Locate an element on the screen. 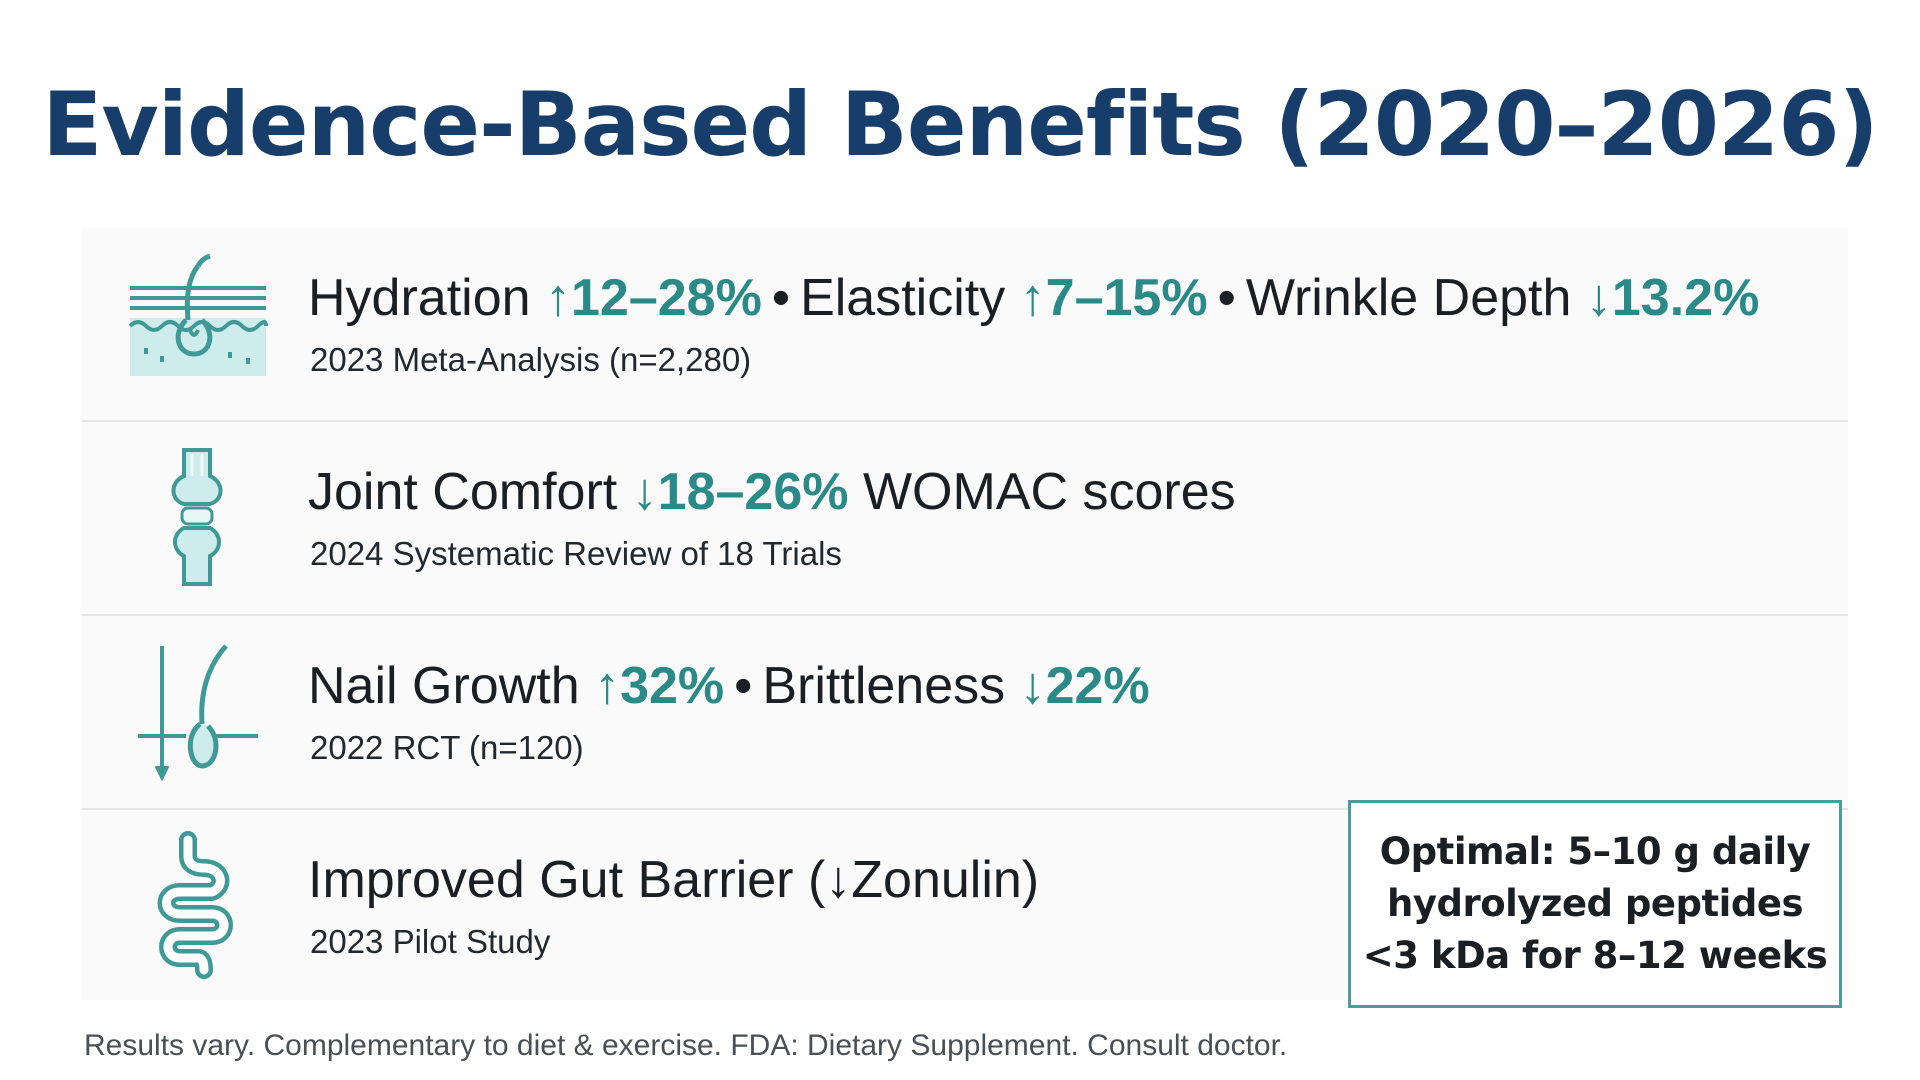  wrinkle-depth-metric: ↓13.2% is located at coordinates (1672, 298).